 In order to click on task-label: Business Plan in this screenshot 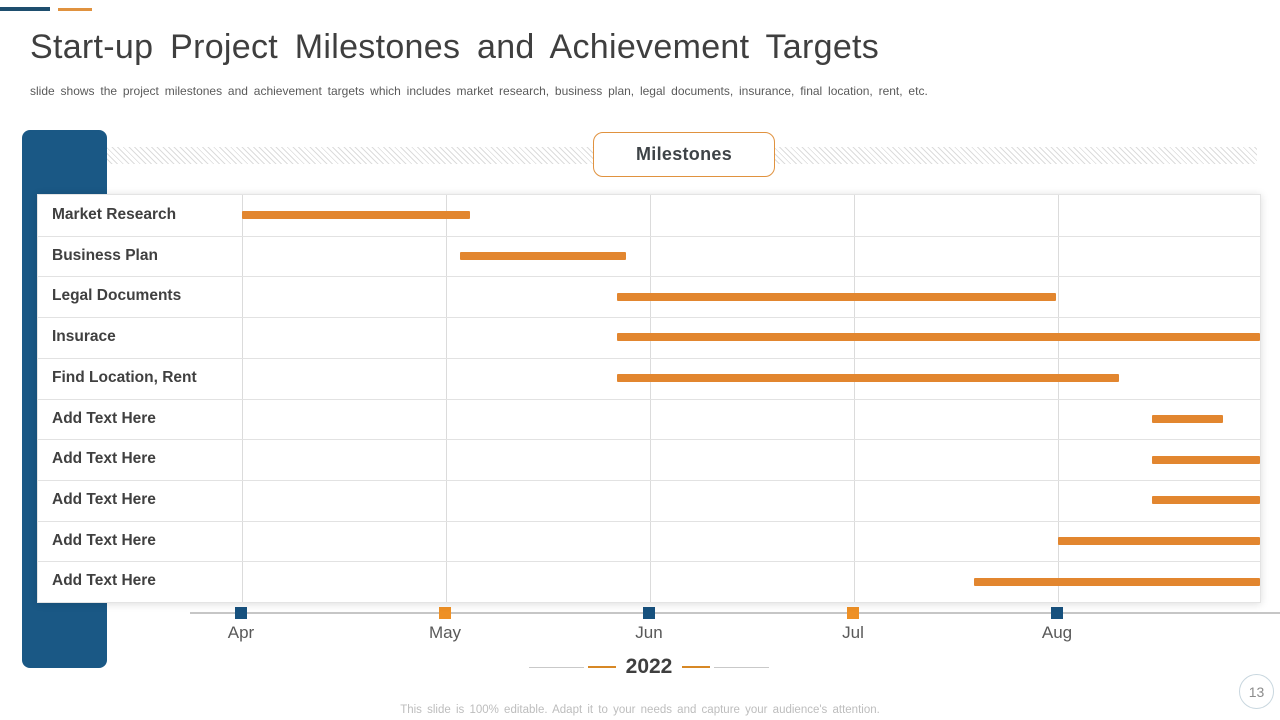, I will do `click(105, 255)`.